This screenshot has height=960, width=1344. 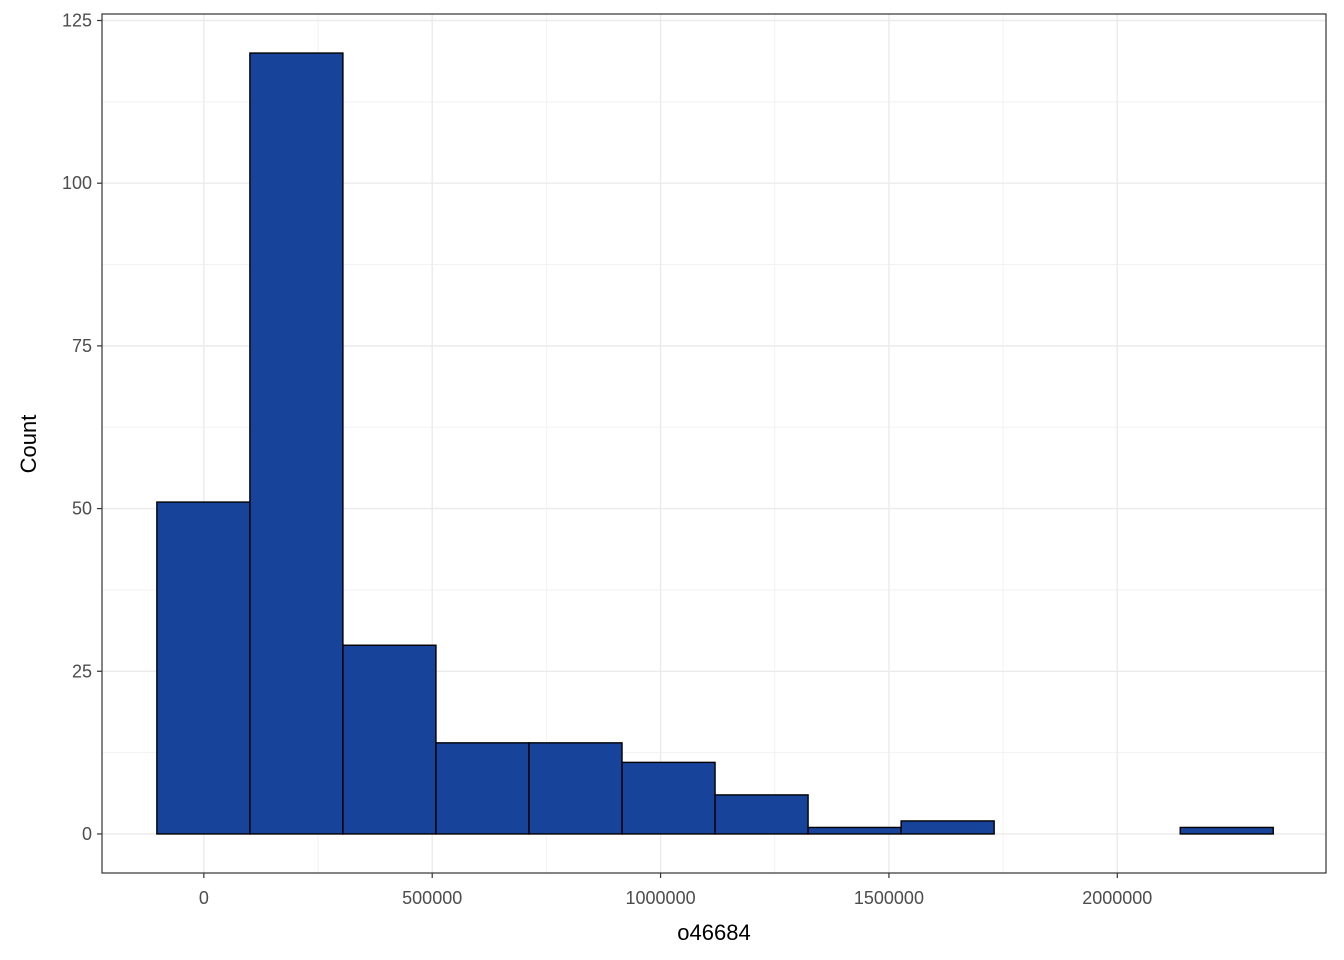 What do you see at coordinates (1117, 898) in the screenshot?
I see `x-tick-label: 2000000` at bounding box center [1117, 898].